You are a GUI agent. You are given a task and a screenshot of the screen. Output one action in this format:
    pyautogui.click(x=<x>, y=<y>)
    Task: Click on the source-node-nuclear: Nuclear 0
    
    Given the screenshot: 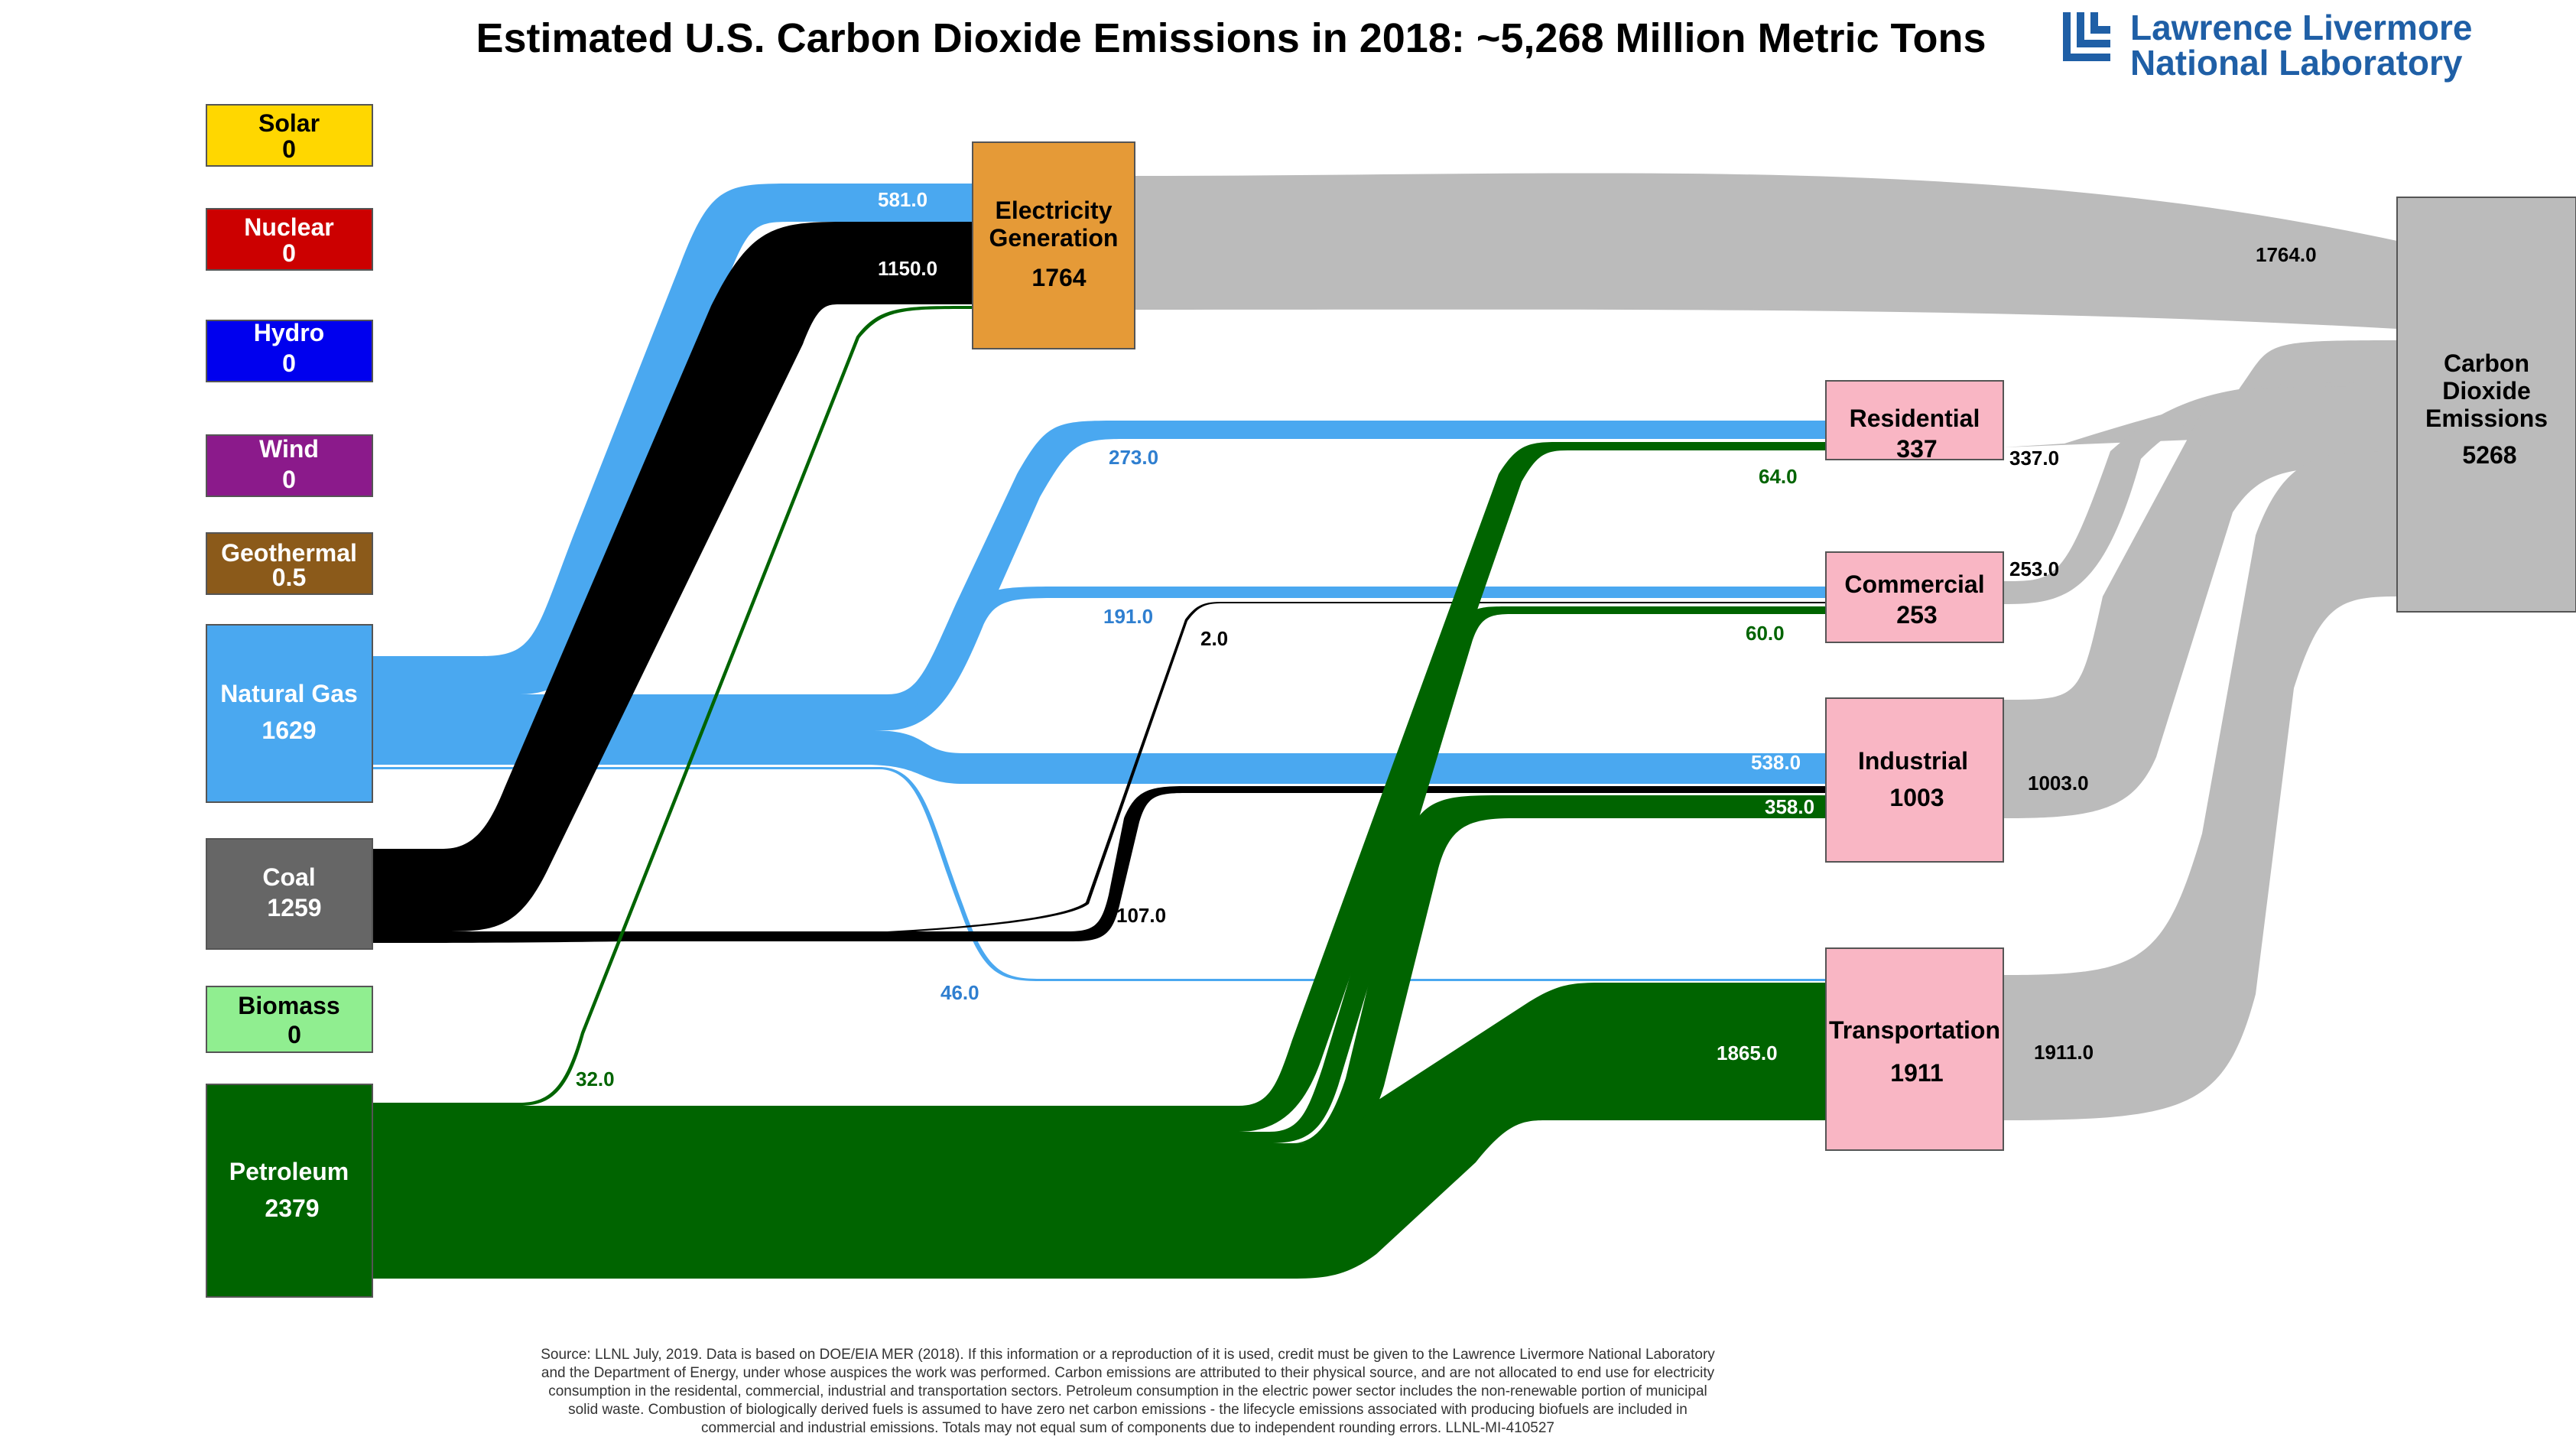 What is the action you would take?
    pyautogui.click(x=289, y=239)
    